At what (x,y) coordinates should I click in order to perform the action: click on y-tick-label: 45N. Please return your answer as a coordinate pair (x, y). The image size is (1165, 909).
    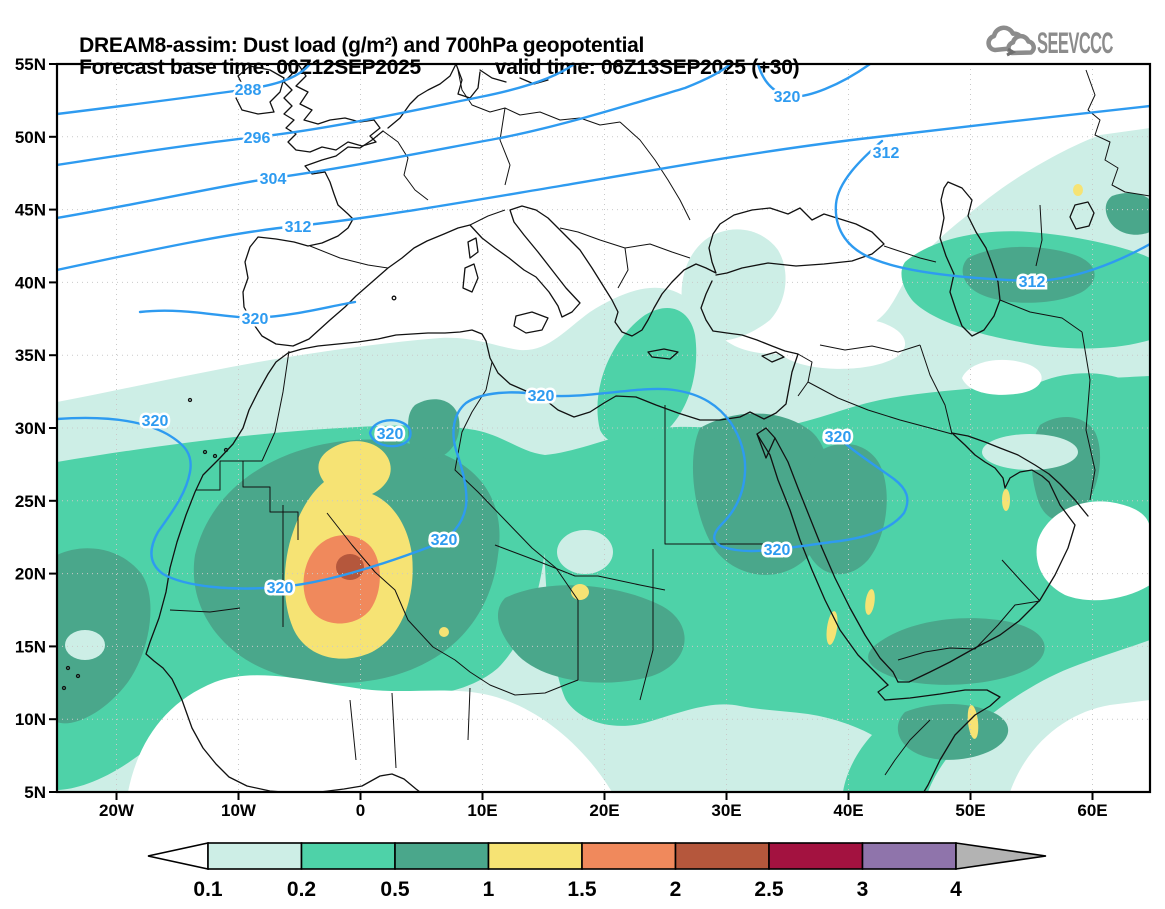
    Looking at the image, I should click on (30, 210).